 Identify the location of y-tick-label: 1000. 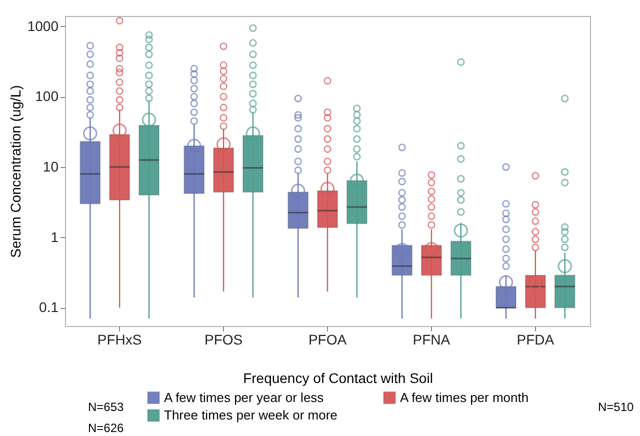
(43, 26).